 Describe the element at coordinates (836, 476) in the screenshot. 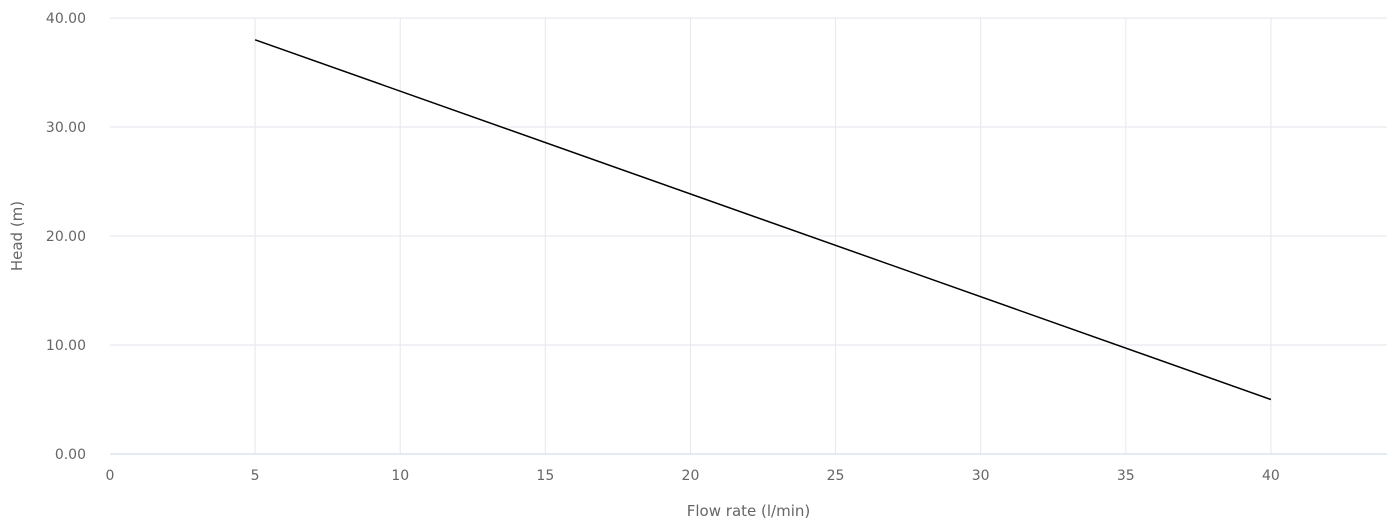

I see `x-tick-label: 25` at that location.